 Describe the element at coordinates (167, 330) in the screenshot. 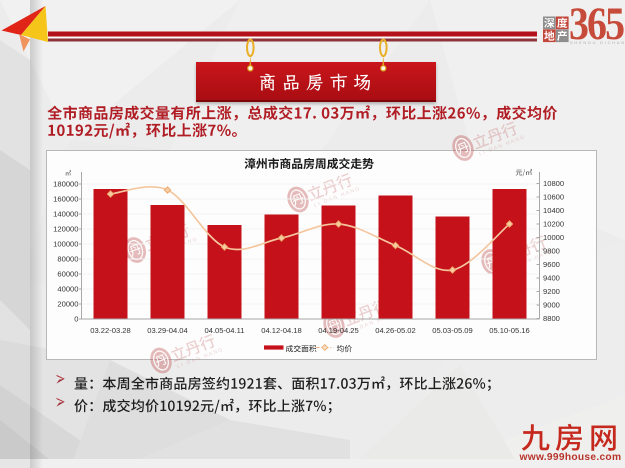

I see `svg-text: 03.29-04.04` at that location.